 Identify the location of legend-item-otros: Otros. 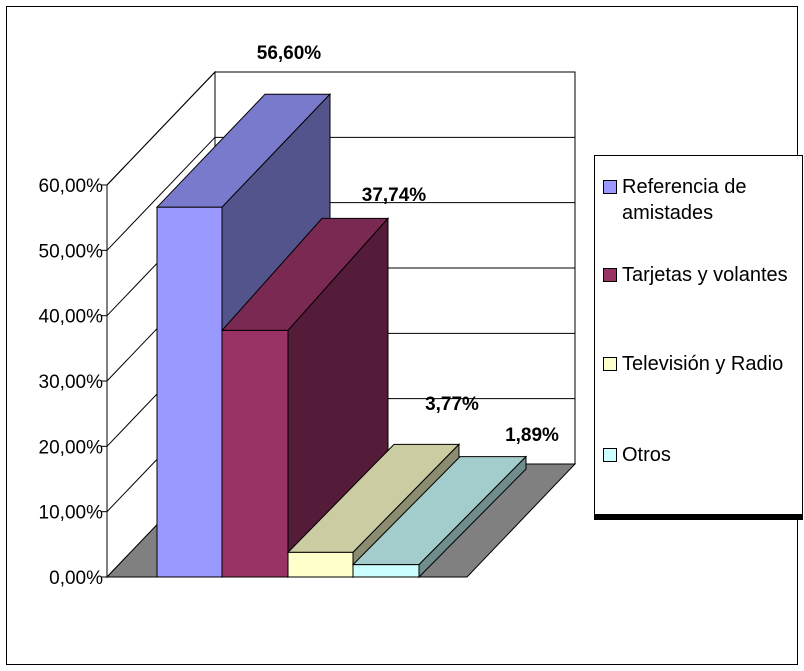
(703, 455).